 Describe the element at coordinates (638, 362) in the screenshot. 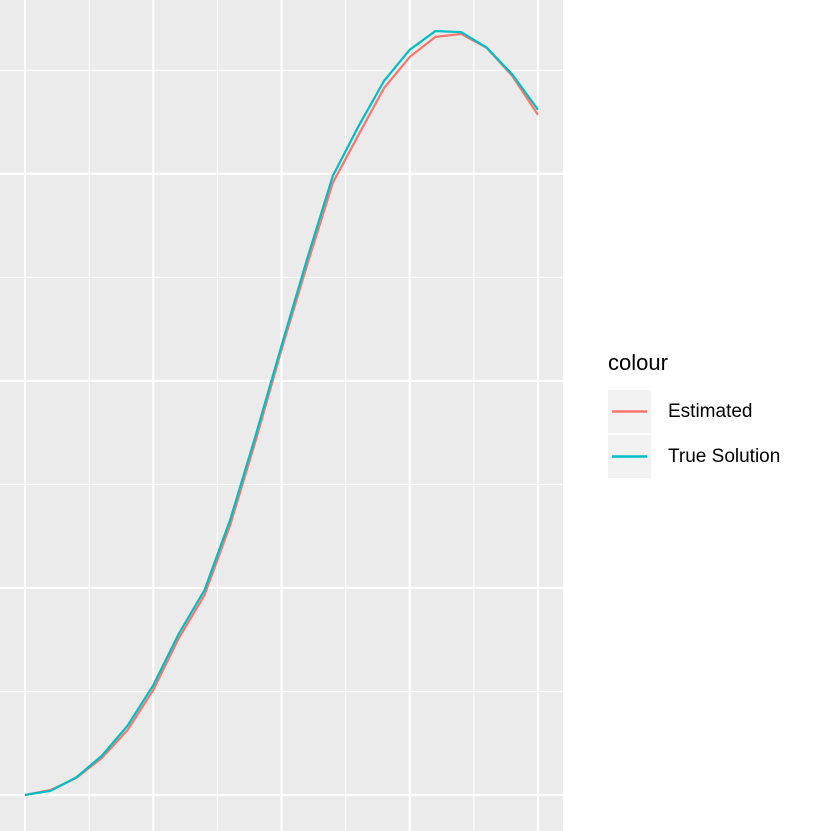

I see `legend-title: colour` at that location.